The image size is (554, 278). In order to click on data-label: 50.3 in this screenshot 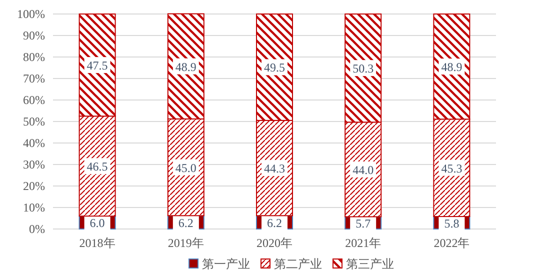, I will do `click(363, 69)`.